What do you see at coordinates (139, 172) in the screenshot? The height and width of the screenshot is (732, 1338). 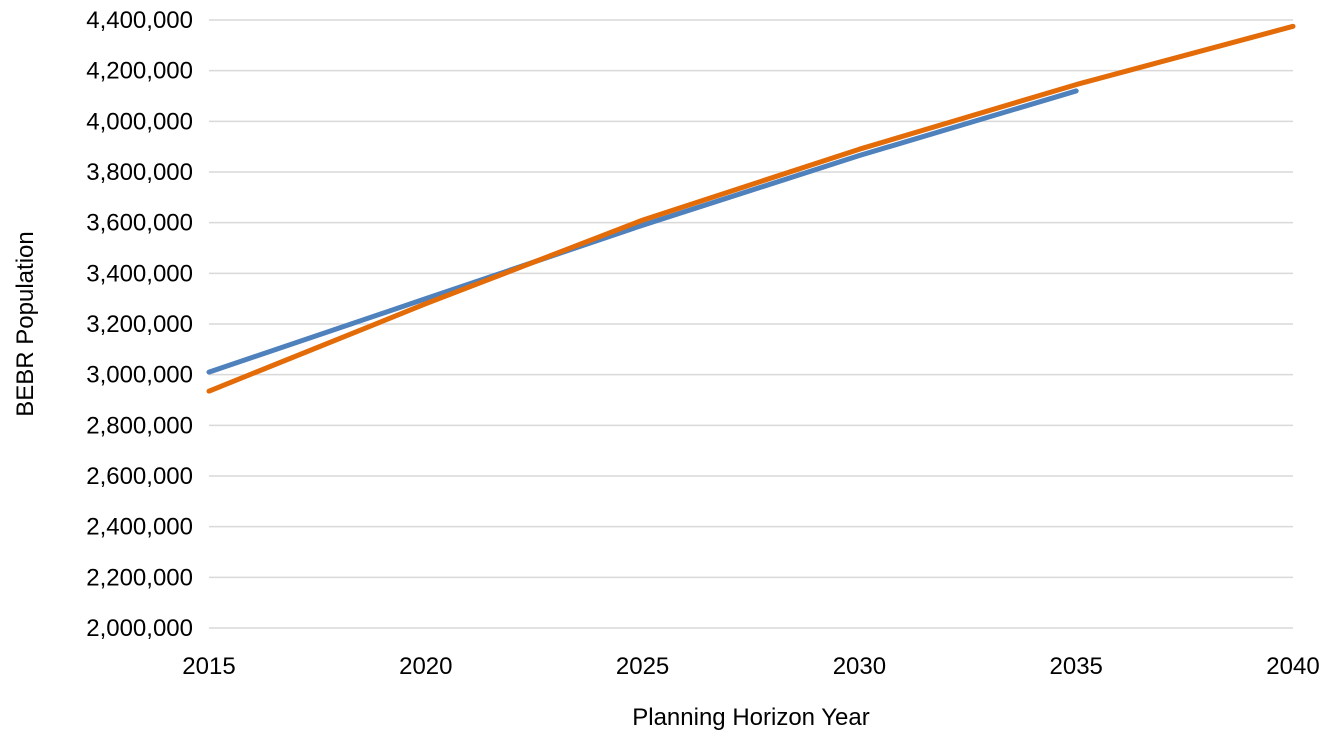 I see `y-tick-label: 3,800,000` at bounding box center [139, 172].